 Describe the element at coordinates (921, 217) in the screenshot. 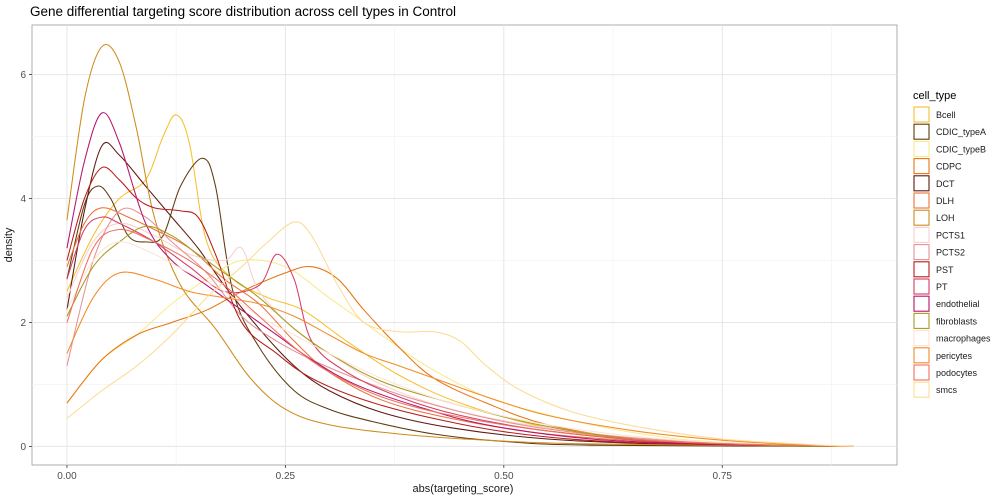

I see `legend-key-loh` at that location.